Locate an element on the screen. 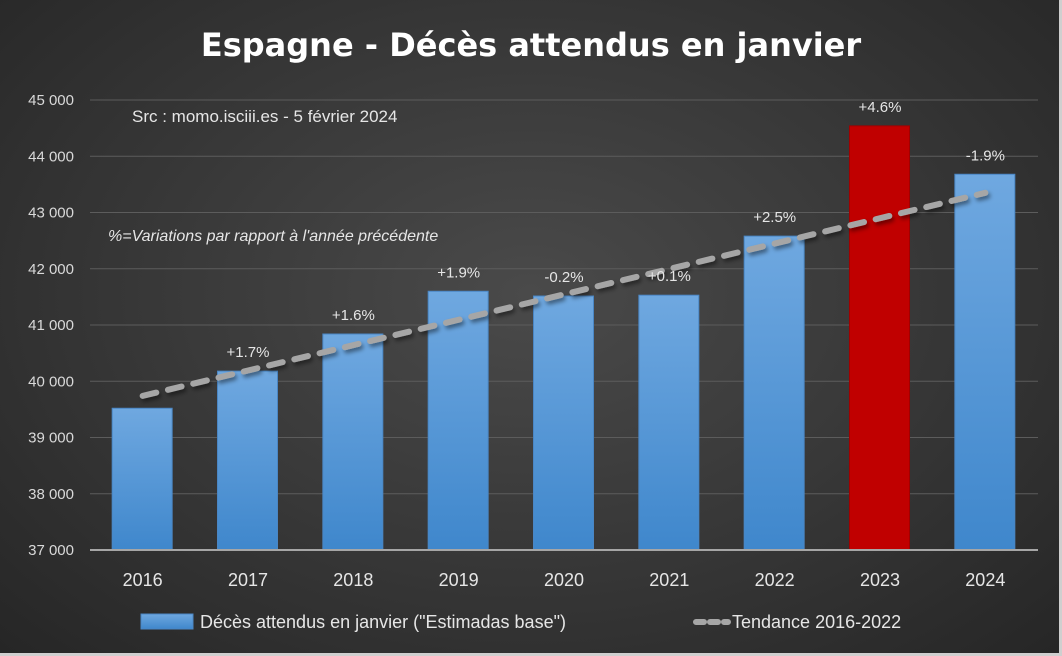  x-tick-label: 2017 is located at coordinates (248, 580).